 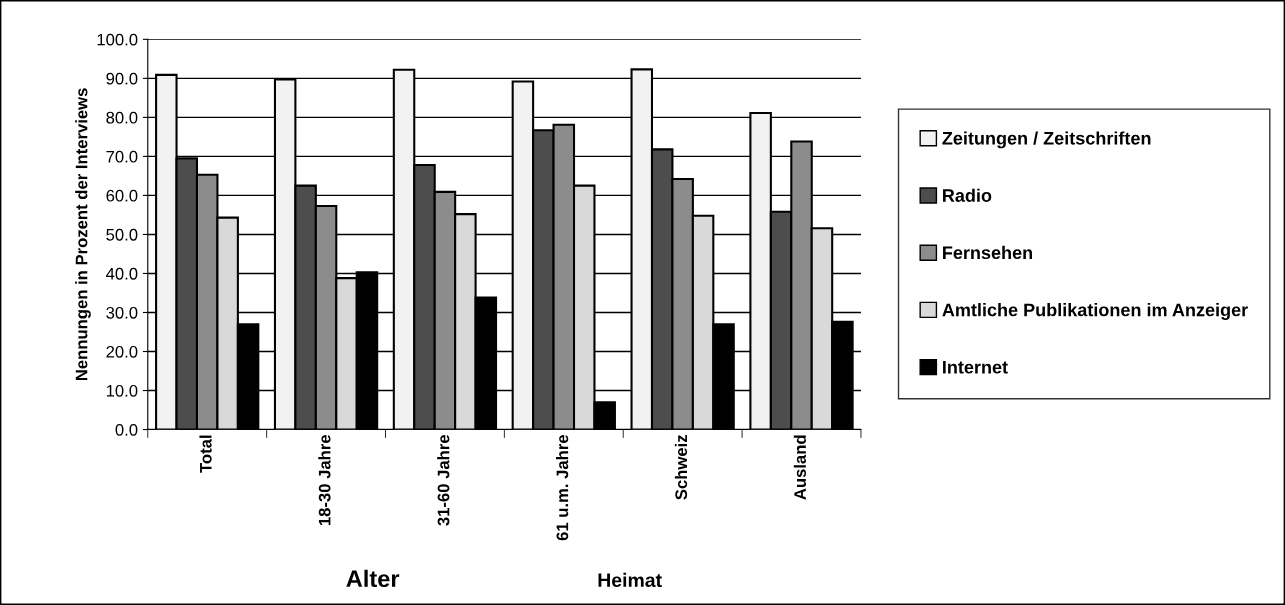 I want to click on x-tick-label: 18-30 Jahre, so click(x=324, y=480).